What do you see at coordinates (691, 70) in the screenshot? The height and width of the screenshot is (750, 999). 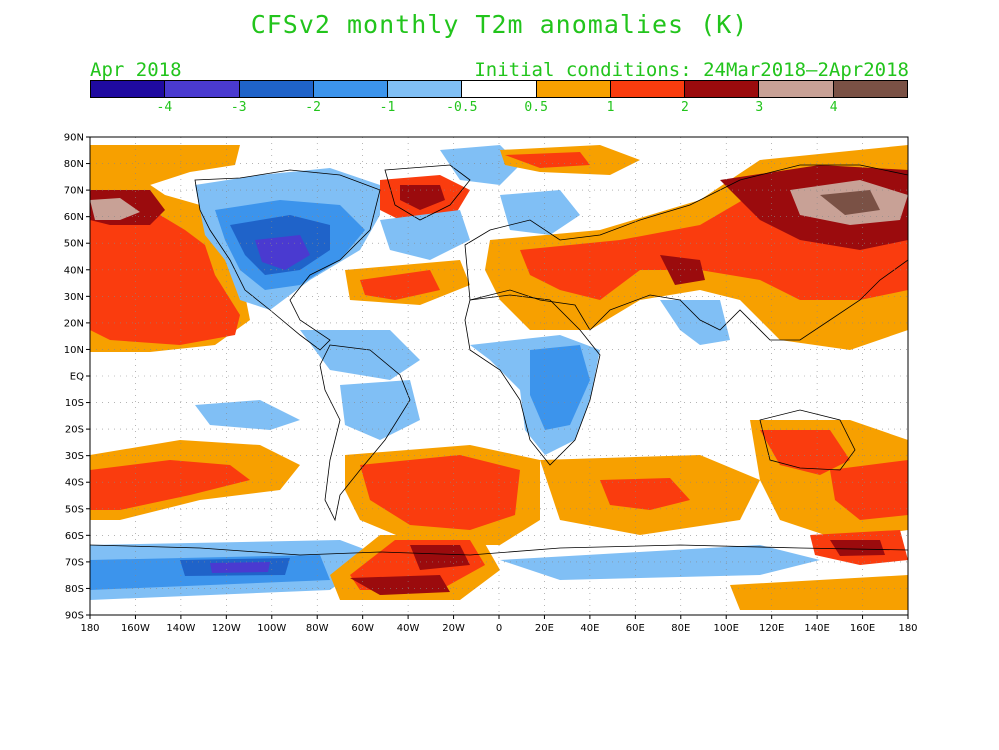 I see `initial-conditions: Initial conditions: 24Mar2018–2Apr2018` at bounding box center [691, 70].